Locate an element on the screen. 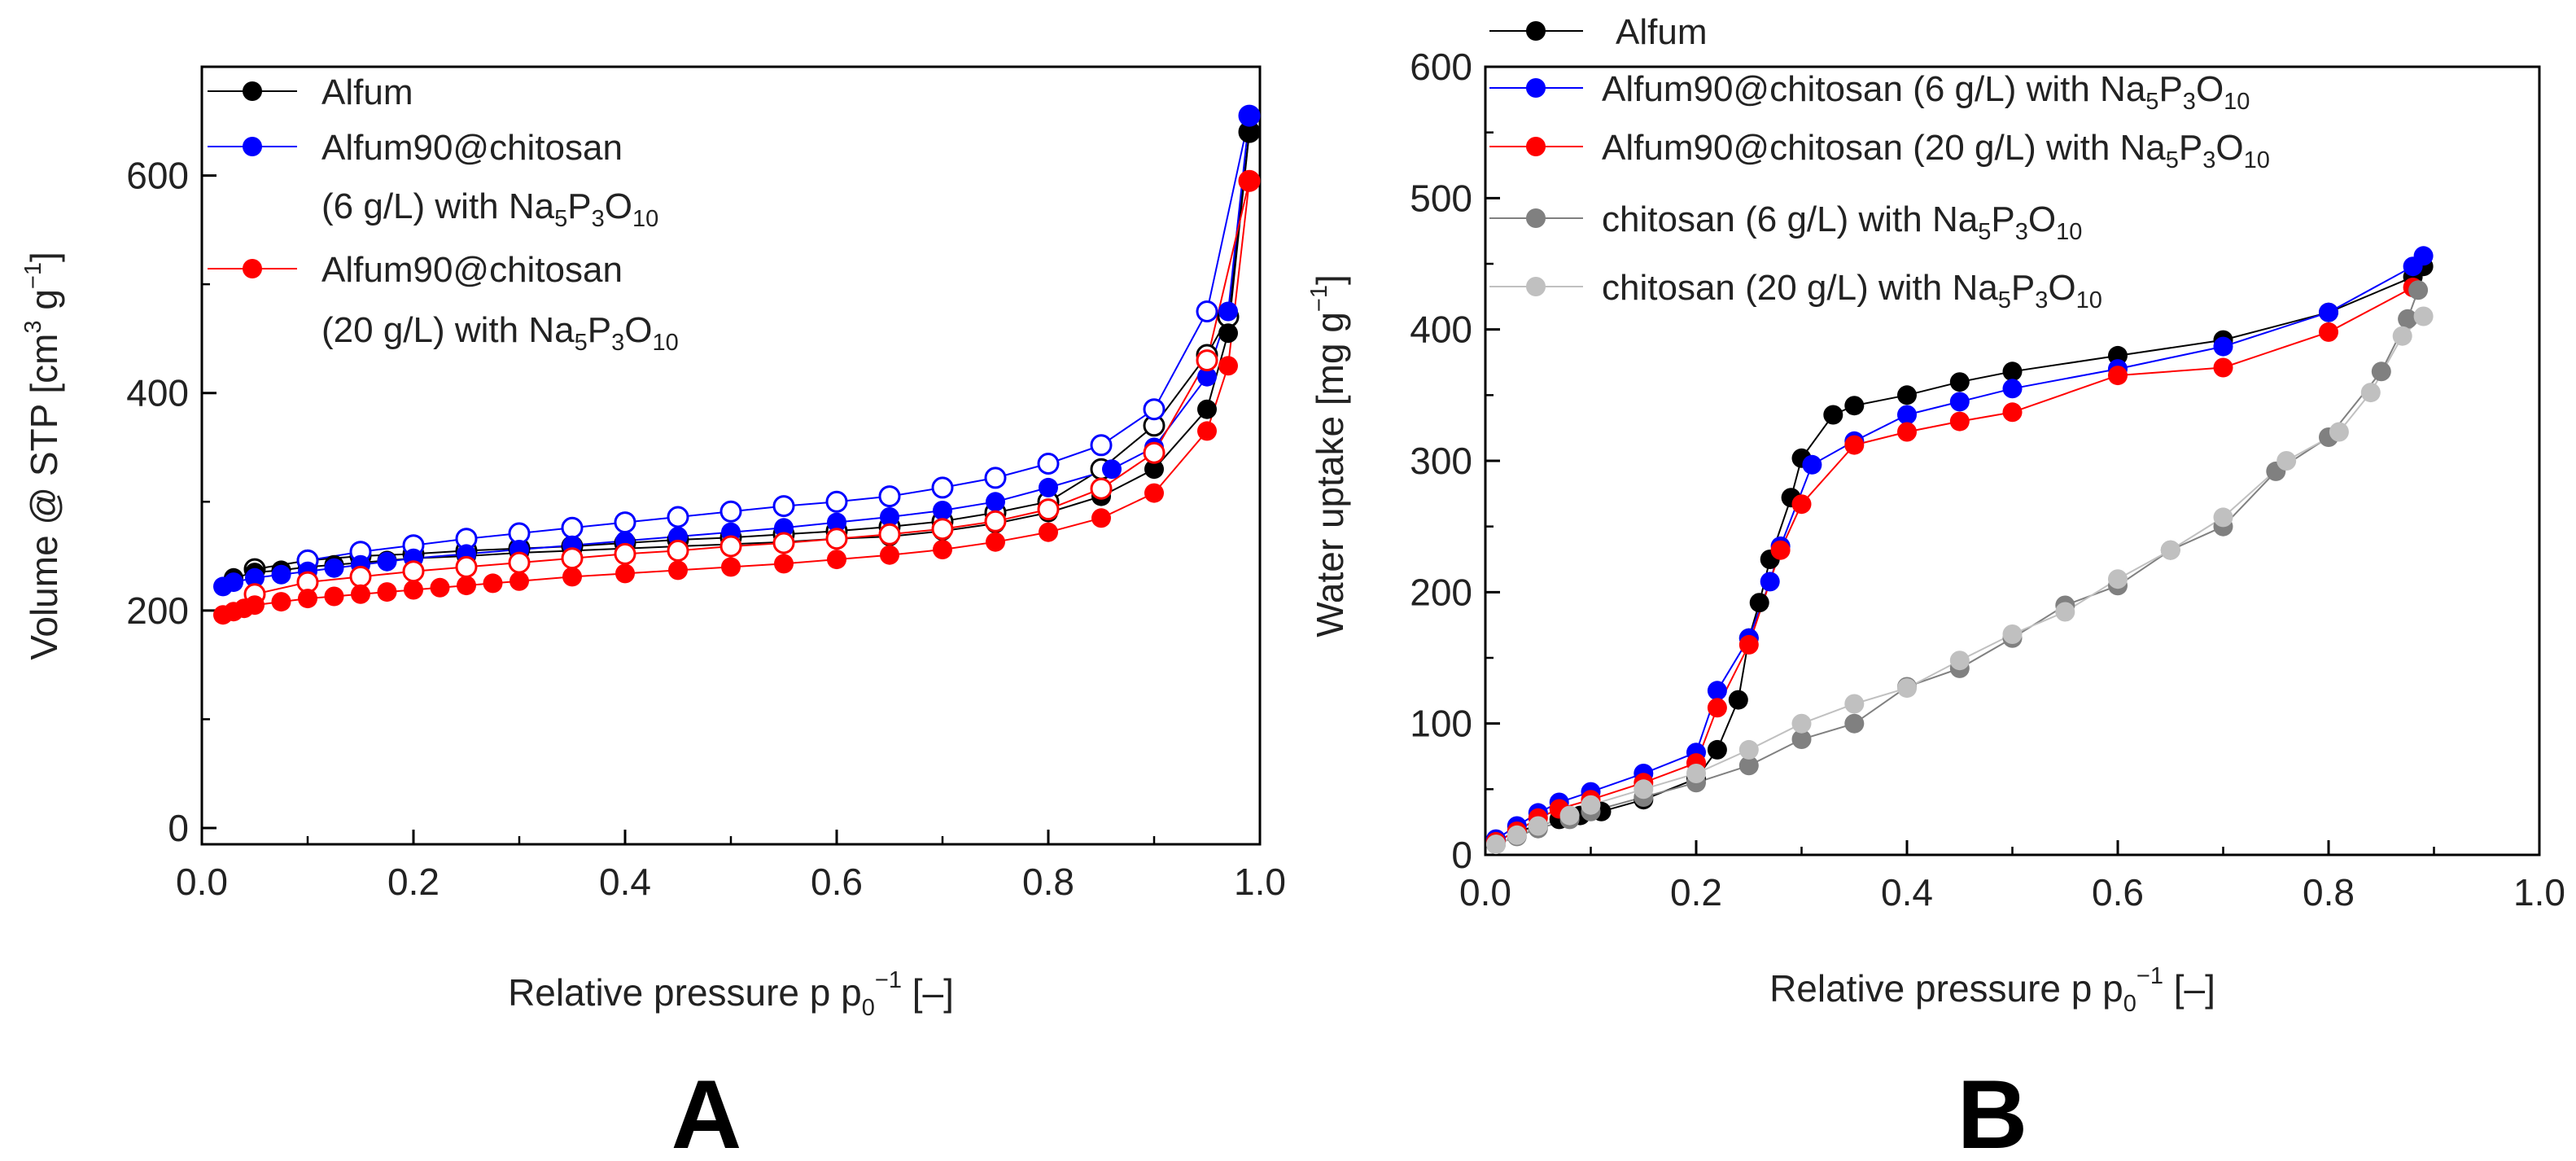 Image resolution: width=2576 pixels, height=1161 pixels. legend-a-label-20gl-line2: (20 g/L) with Na5P3O10 is located at coordinates (500, 333).